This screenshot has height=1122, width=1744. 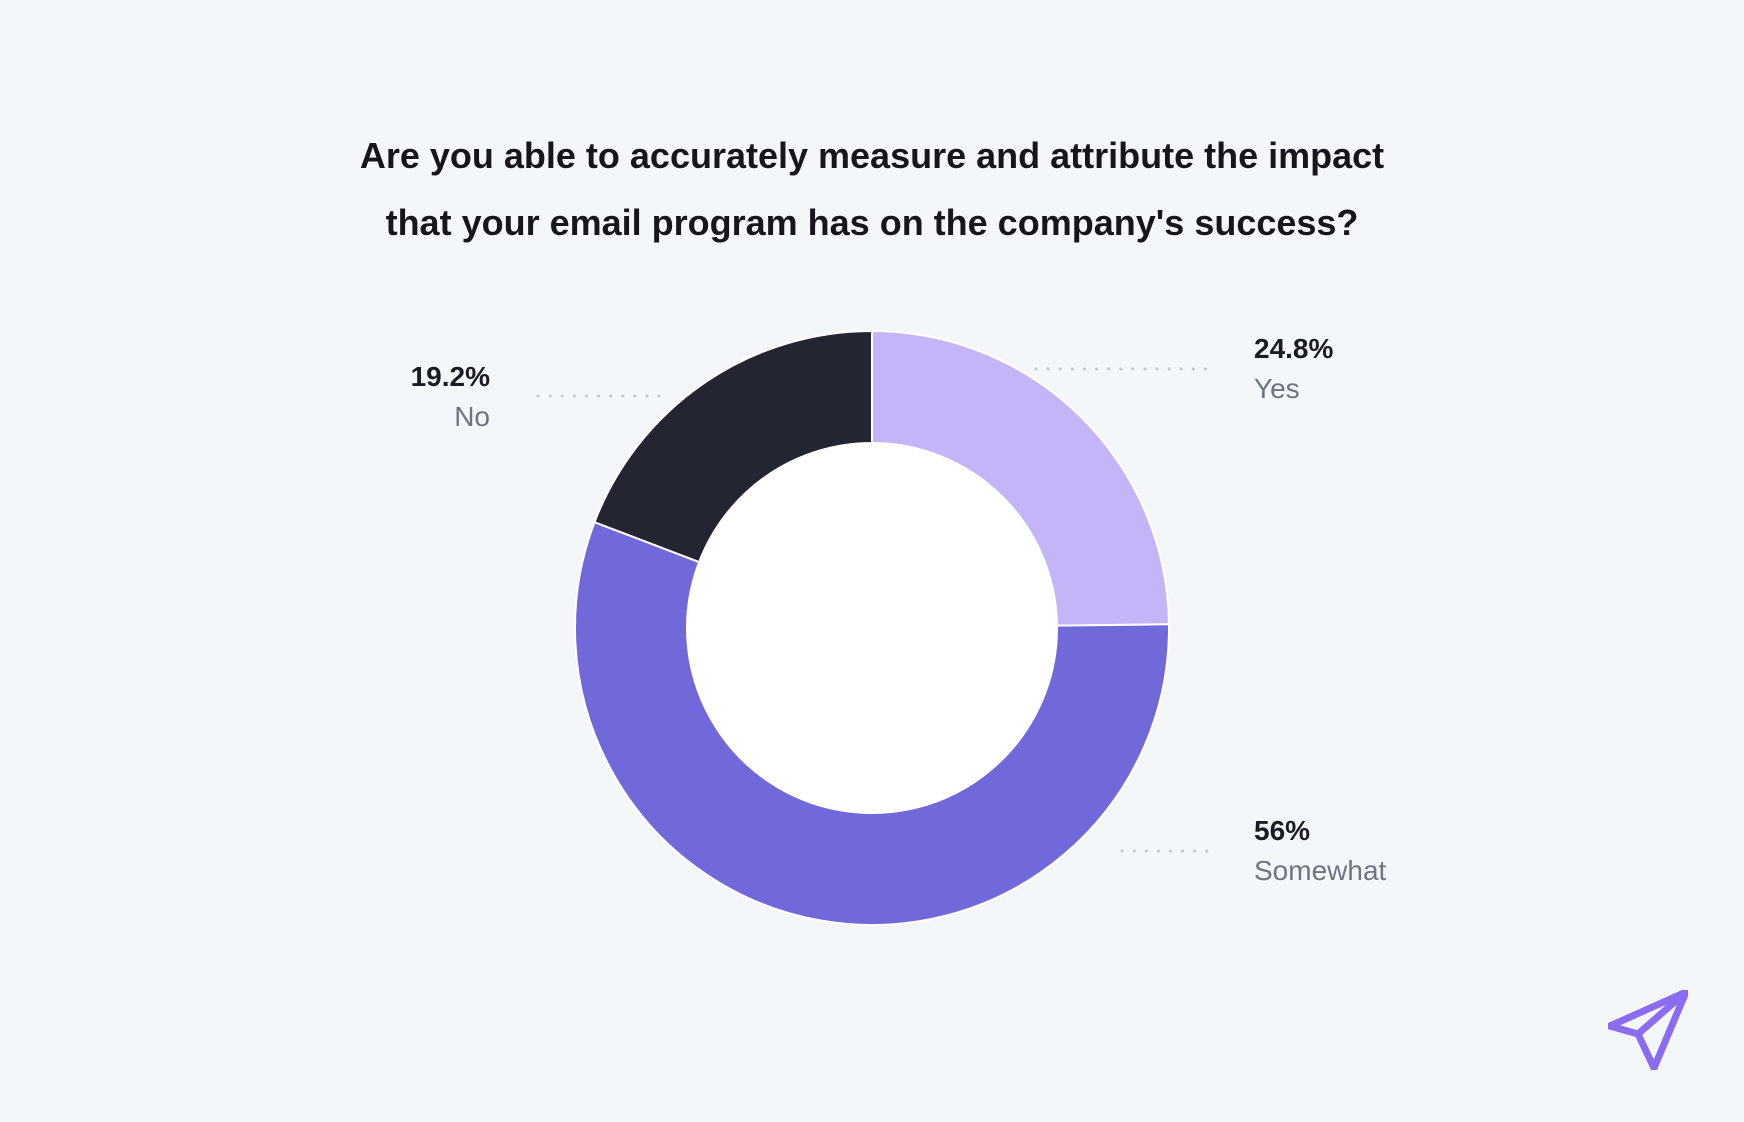 I want to click on paper-plane-logo-icon, so click(x=1648, y=1030).